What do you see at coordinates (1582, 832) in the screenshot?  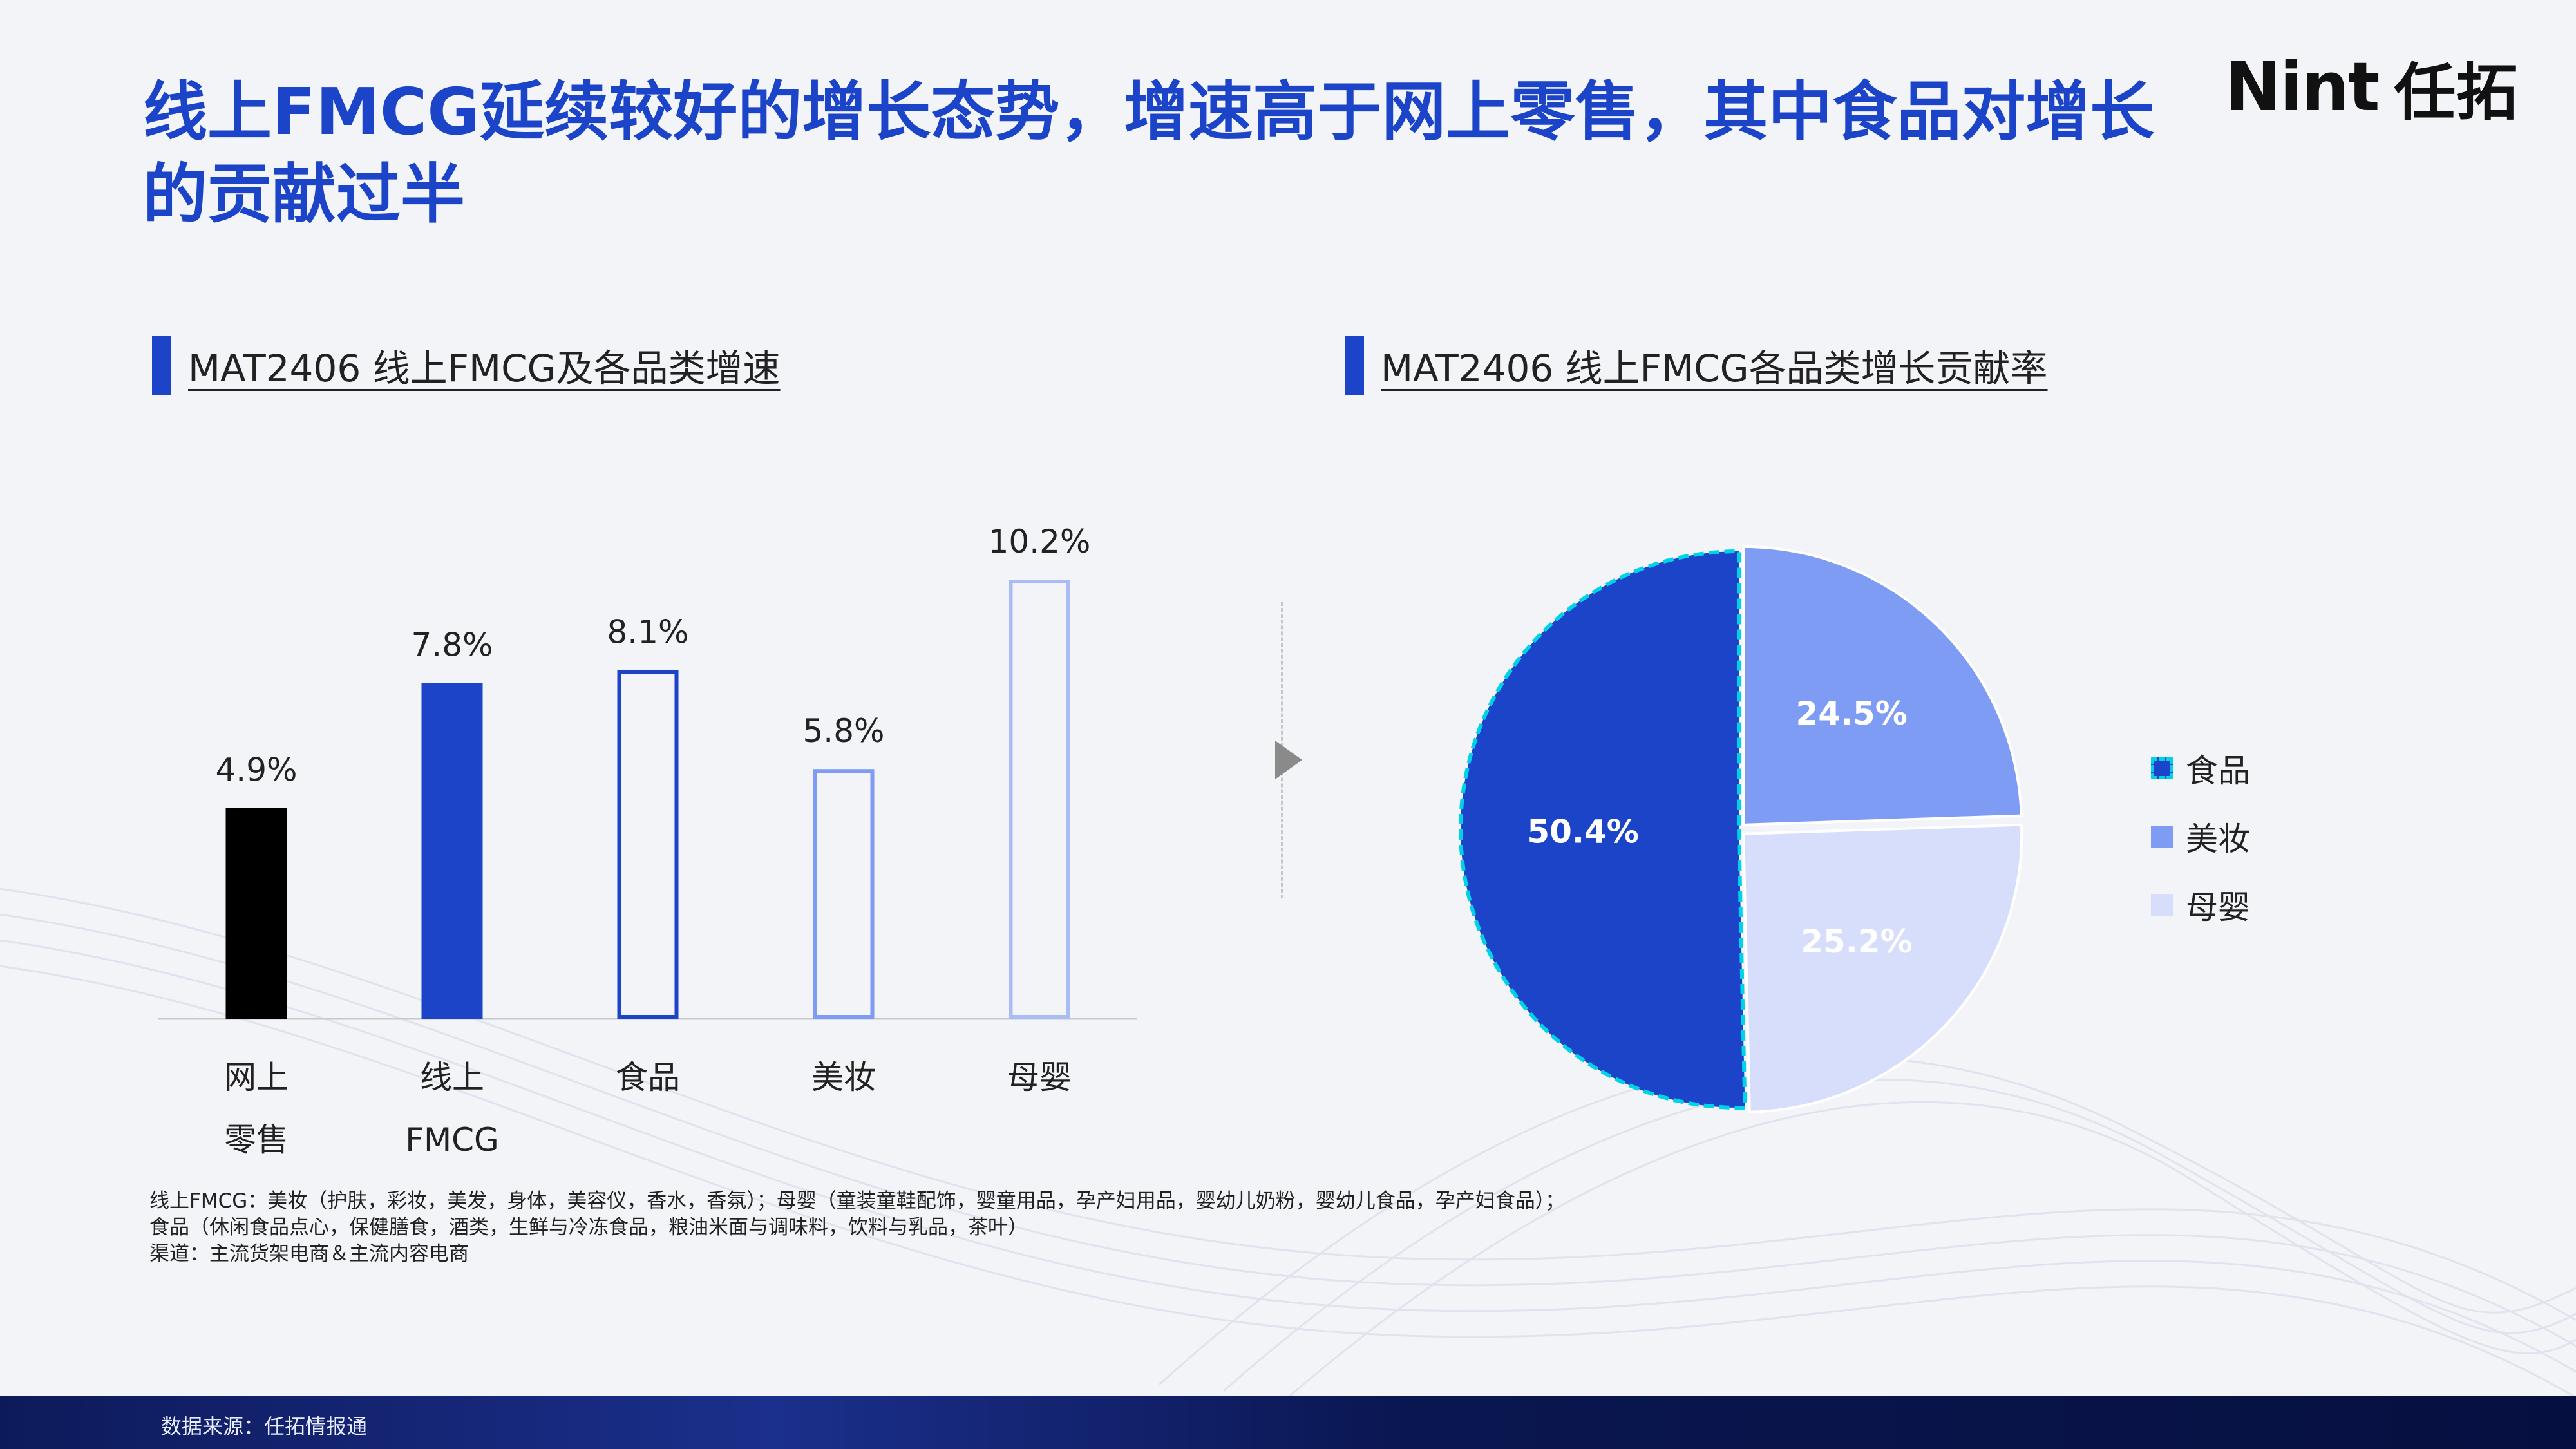 I see `pie-value-label: 50.4%` at bounding box center [1582, 832].